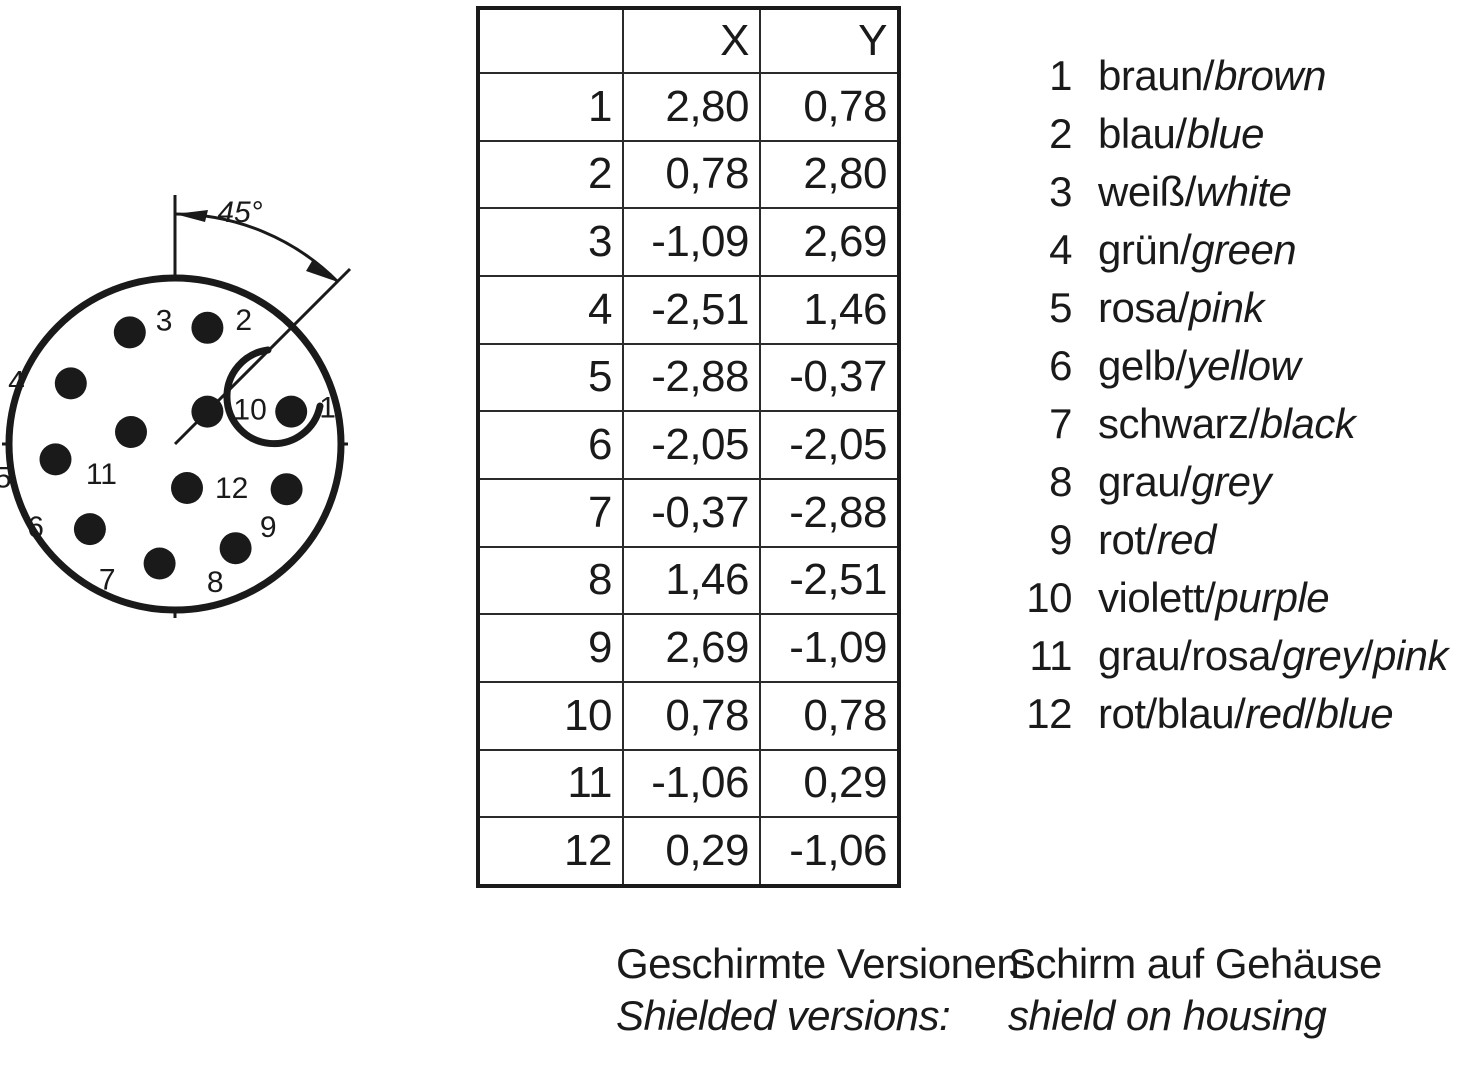 The width and height of the screenshot is (1479, 1068). I want to click on legend-number-9: 9, so click(1060, 539).